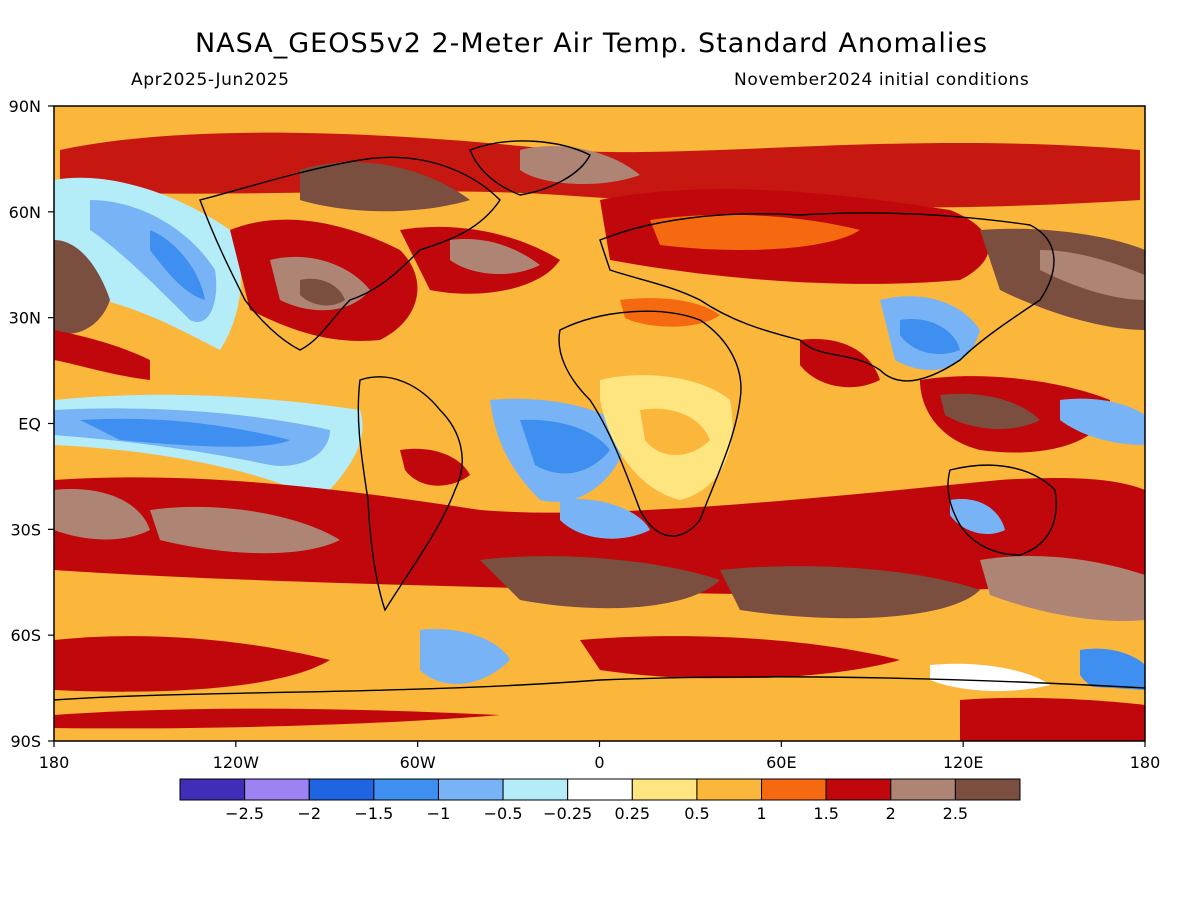 The image size is (1200, 900). I want to click on lat-label: 60S, so click(25, 635).